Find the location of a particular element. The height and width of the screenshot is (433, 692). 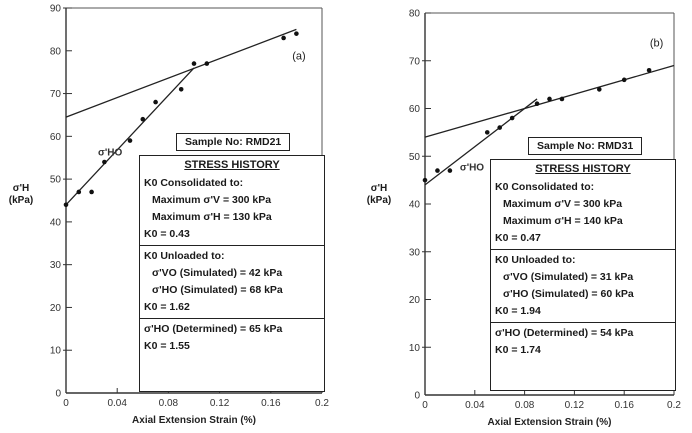

vo-simulated-a: σ'VO (Simulated) = 42 kPa is located at coordinates (217, 273).